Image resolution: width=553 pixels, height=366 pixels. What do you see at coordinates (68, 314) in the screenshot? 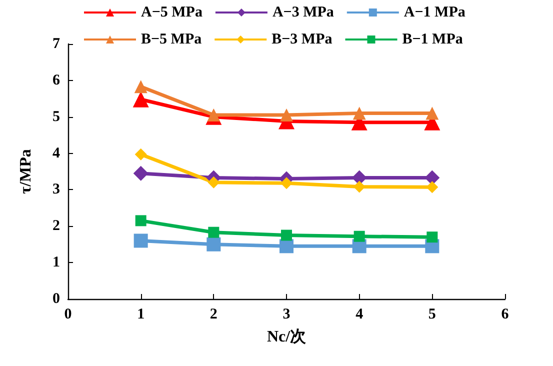
I see `x-tick-label: 0` at bounding box center [68, 314].